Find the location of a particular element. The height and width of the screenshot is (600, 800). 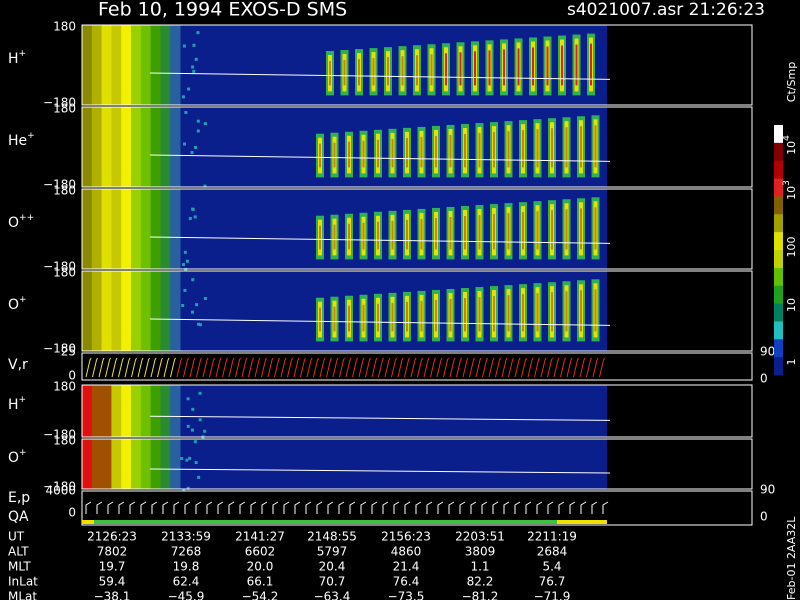

table-cell: 2203:51 is located at coordinates (480, 537).